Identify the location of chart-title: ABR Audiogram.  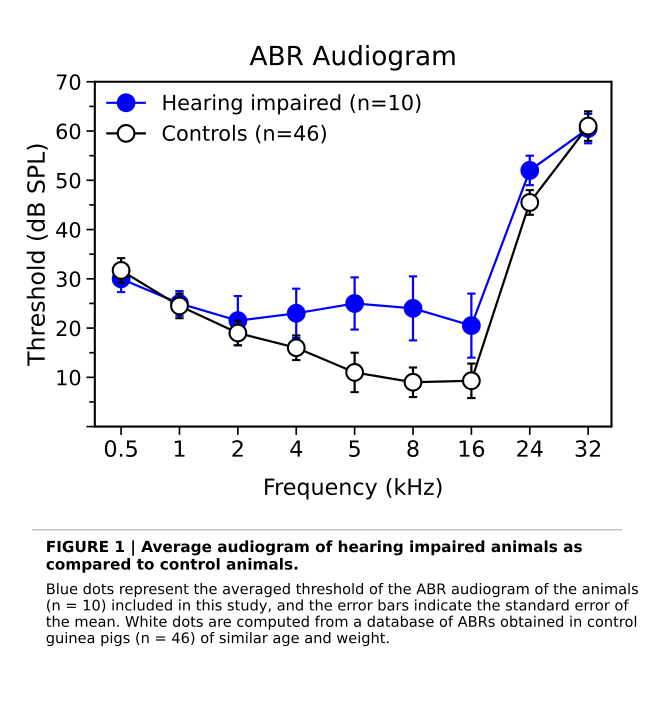
(352, 58).